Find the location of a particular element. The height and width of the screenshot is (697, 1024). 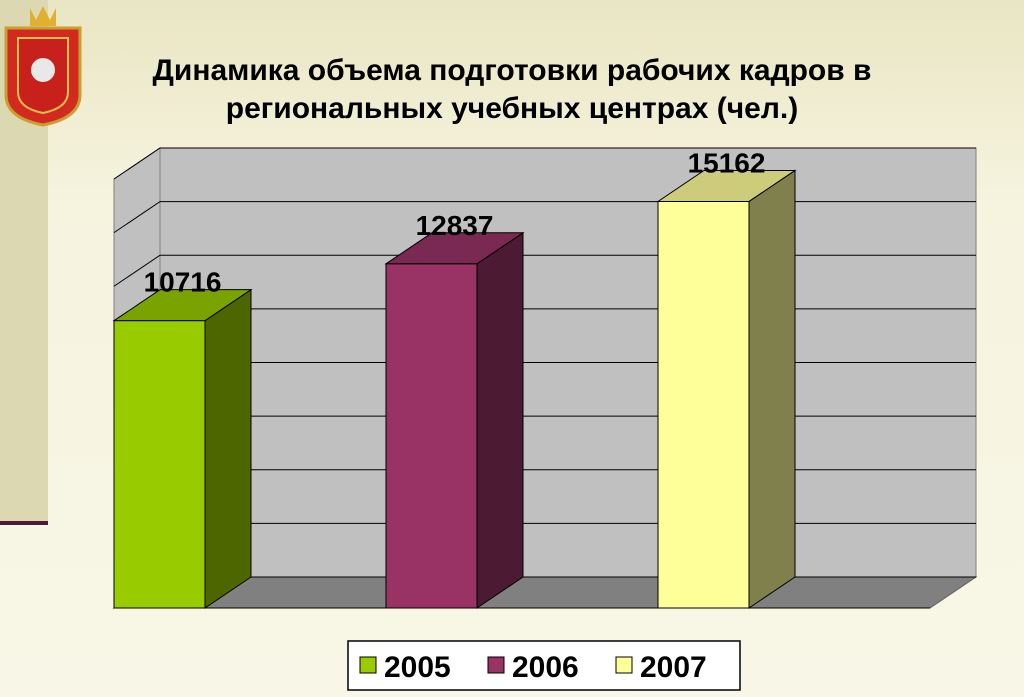

data-label: 10716 is located at coordinates (183, 282).